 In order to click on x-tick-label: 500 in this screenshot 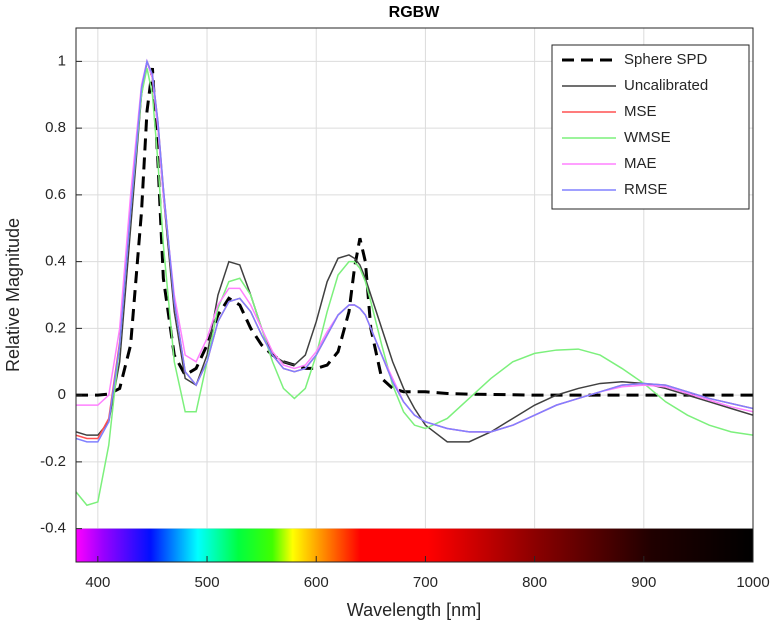, I will do `click(207, 582)`.